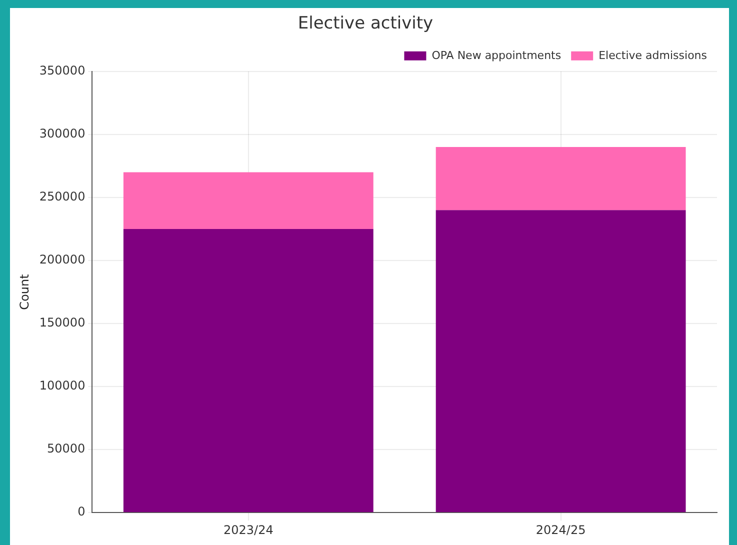 This screenshot has height=545, width=737. I want to click on y-tick-label: 100000, so click(62, 385).